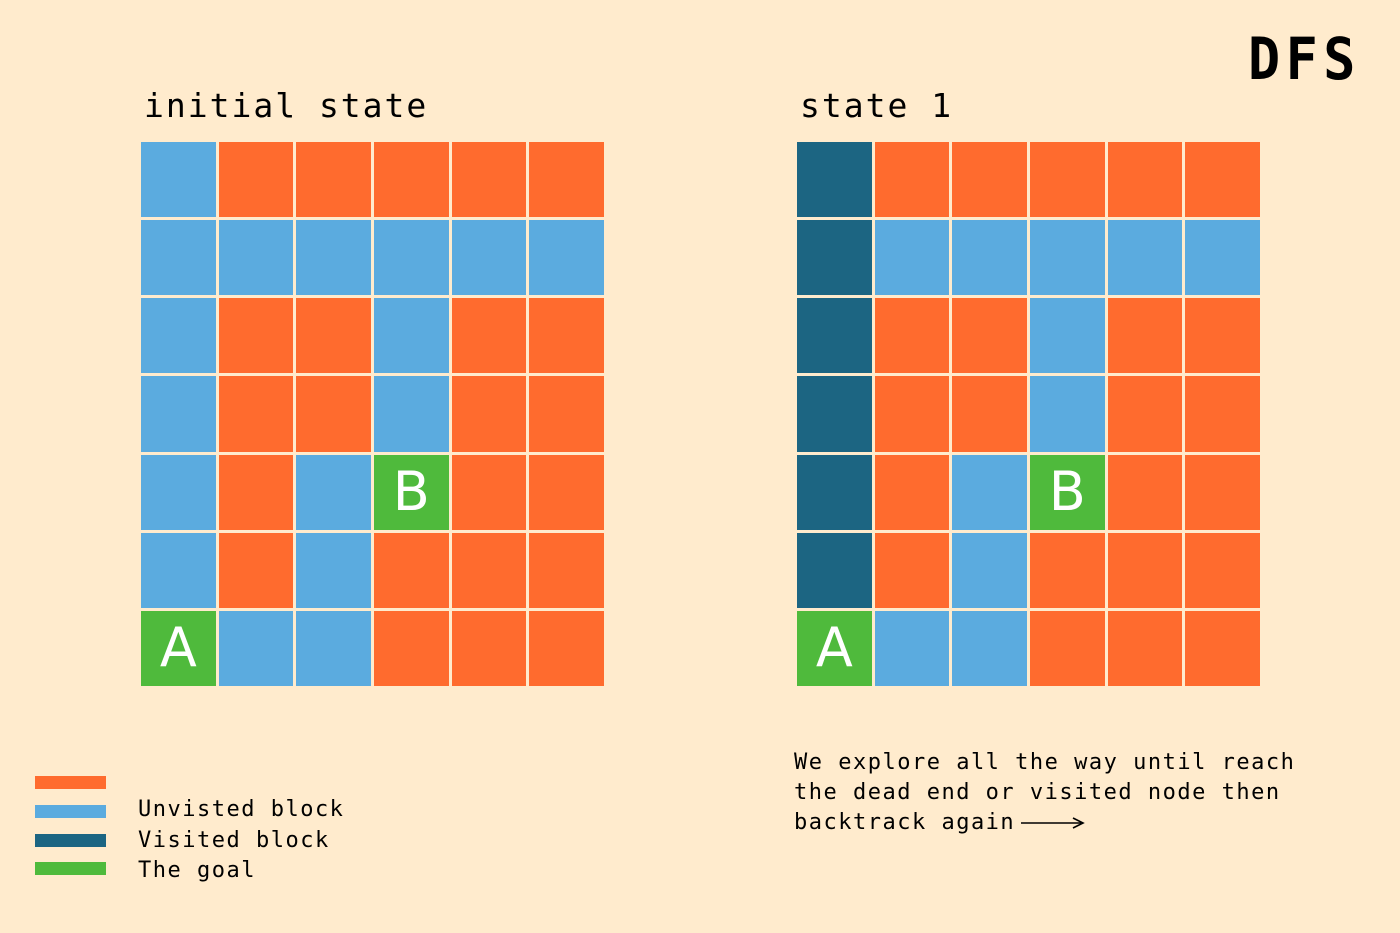 The width and height of the screenshot is (1400, 933). What do you see at coordinates (1053, 823) in the screenshot?
I see `right-arrow-icon` at bounding box center [1053, 823].